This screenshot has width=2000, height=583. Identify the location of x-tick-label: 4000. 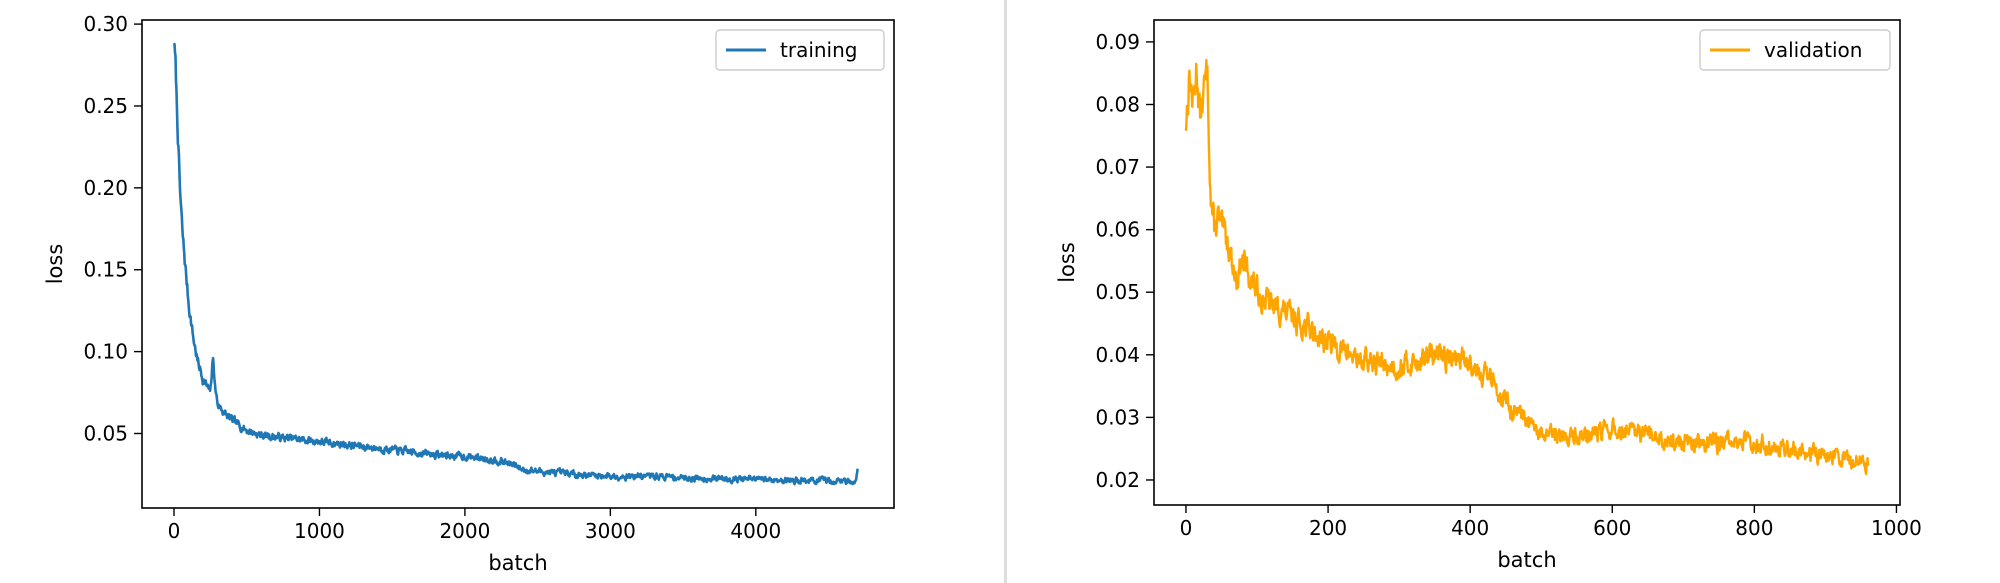
(755, 531).